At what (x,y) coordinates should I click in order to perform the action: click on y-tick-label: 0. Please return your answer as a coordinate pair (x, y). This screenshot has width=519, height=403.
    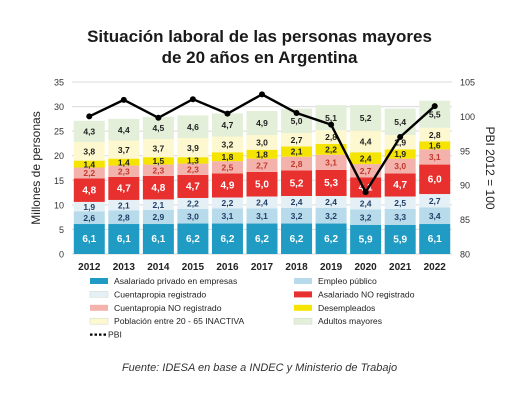
    Looking at the image, I should click on (61, 255).